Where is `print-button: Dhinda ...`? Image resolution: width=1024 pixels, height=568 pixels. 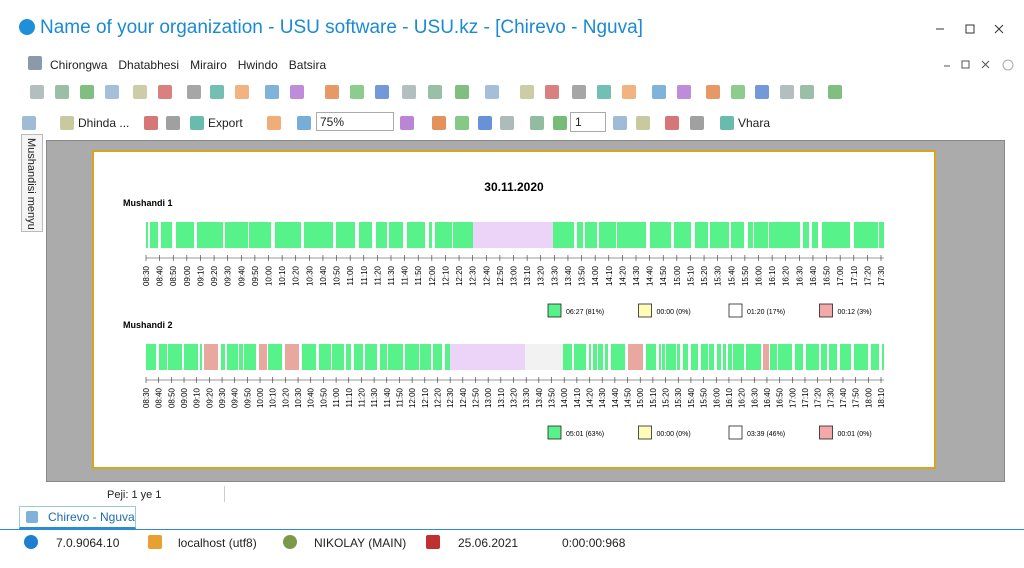 print-button: Dhinda ... is located at coordinates (104, 123).